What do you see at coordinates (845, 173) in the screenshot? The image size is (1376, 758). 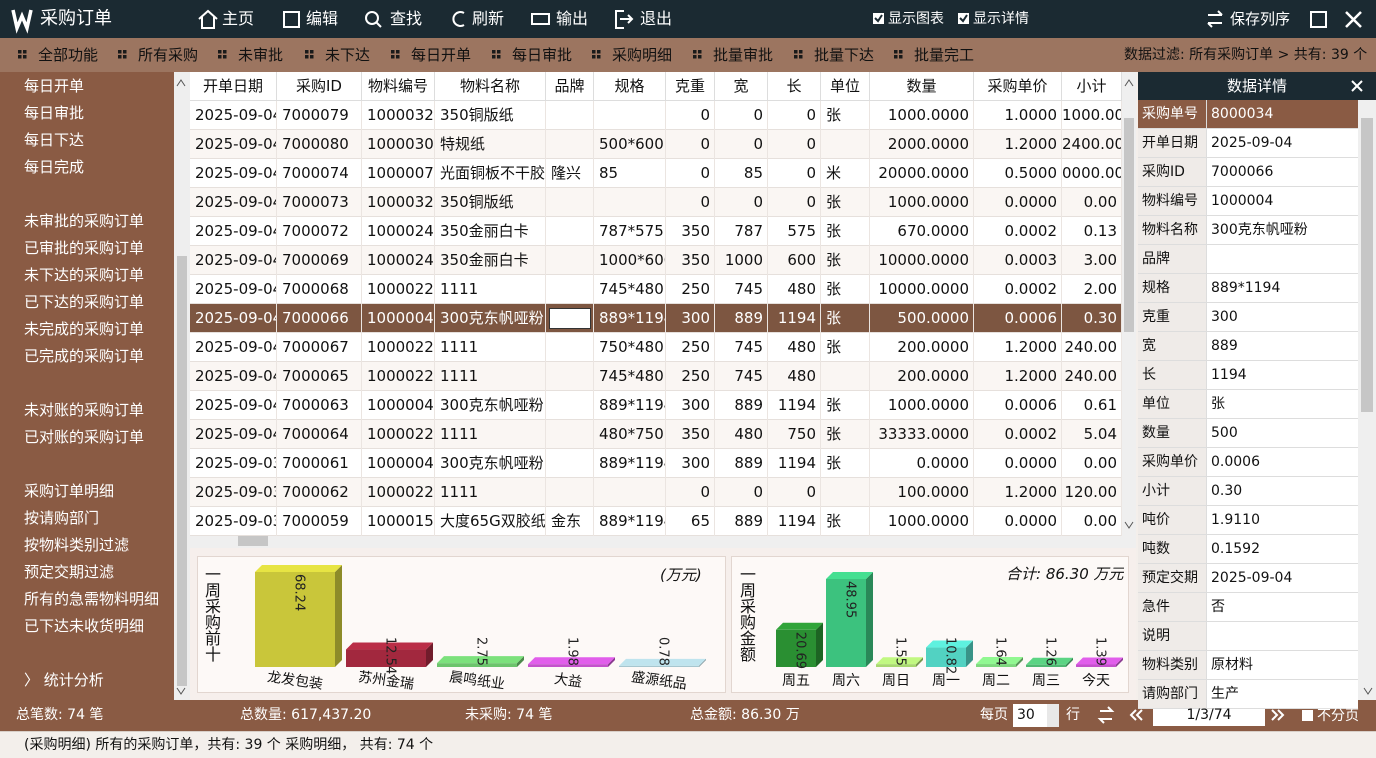 I see `table-cell: 米` at bounding box center [845, 173].